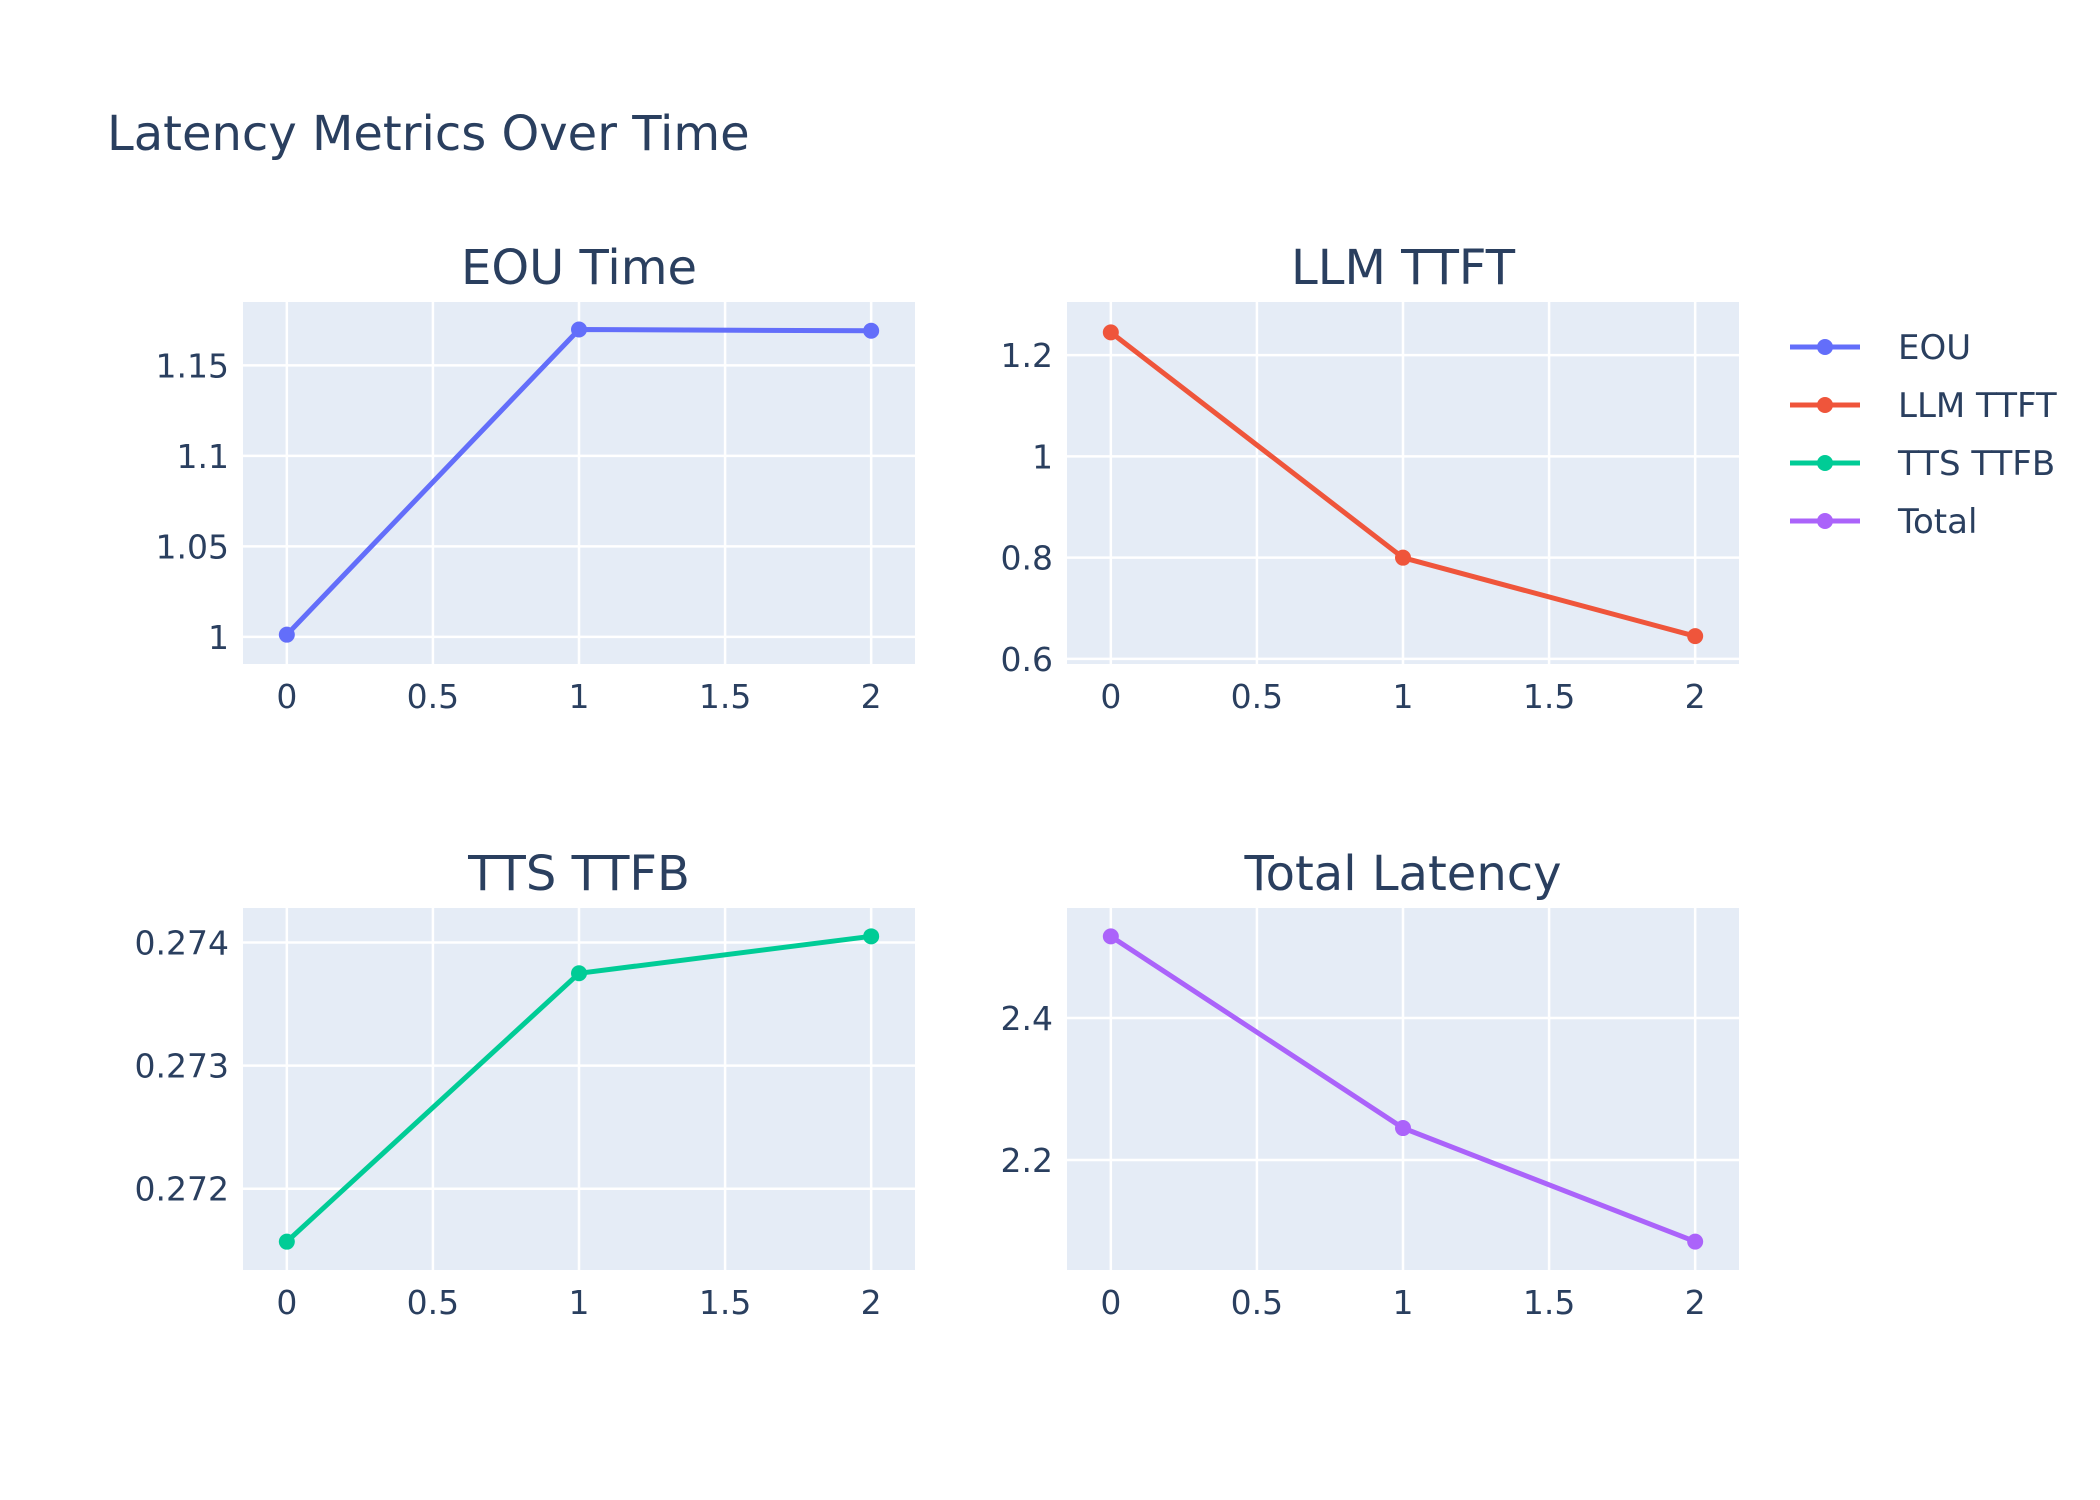  What do you see at coordinates (1370, 478) in the screenshot?
I see `subplot-llm-ttft: LLM TTFT 0 0.5 1 1.5 2 0.6 0.8 1 1.2` at bounding box center [1370, 478].